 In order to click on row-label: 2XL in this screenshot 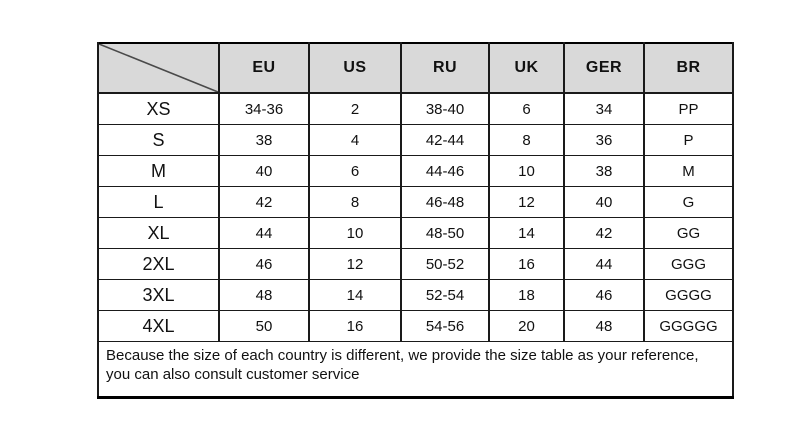, I will do `click(158, 264)`.